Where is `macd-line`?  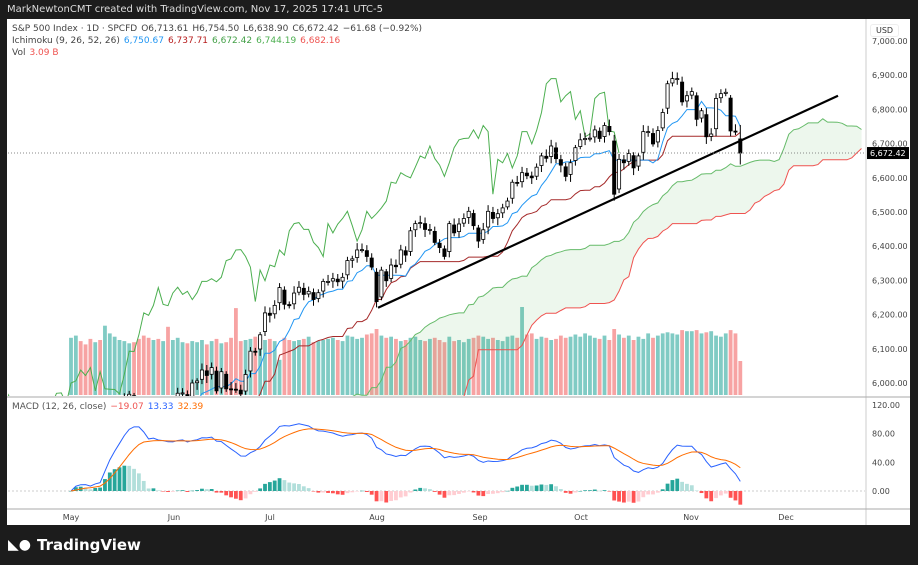 macd-line is located at coordinates (405, 457).